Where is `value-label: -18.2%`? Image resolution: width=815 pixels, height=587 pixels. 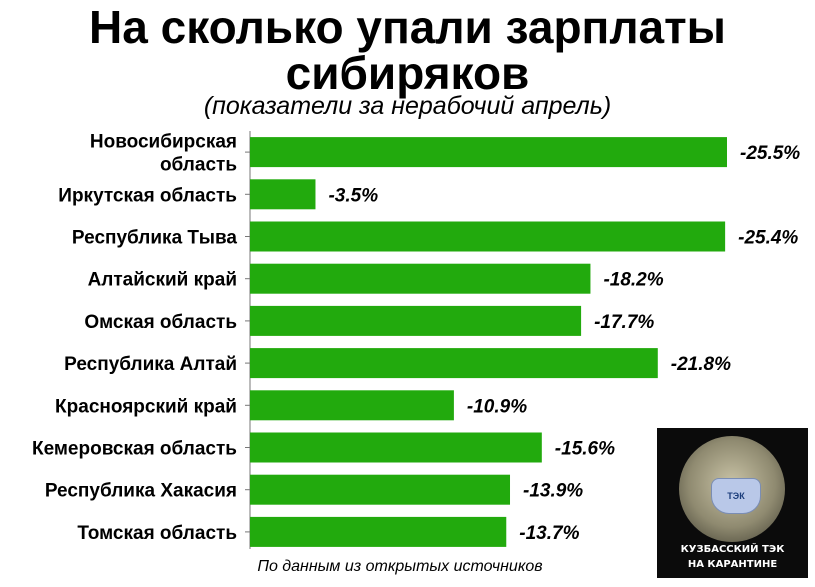
value-label: -18.2% is located at coordinates (633, 280).